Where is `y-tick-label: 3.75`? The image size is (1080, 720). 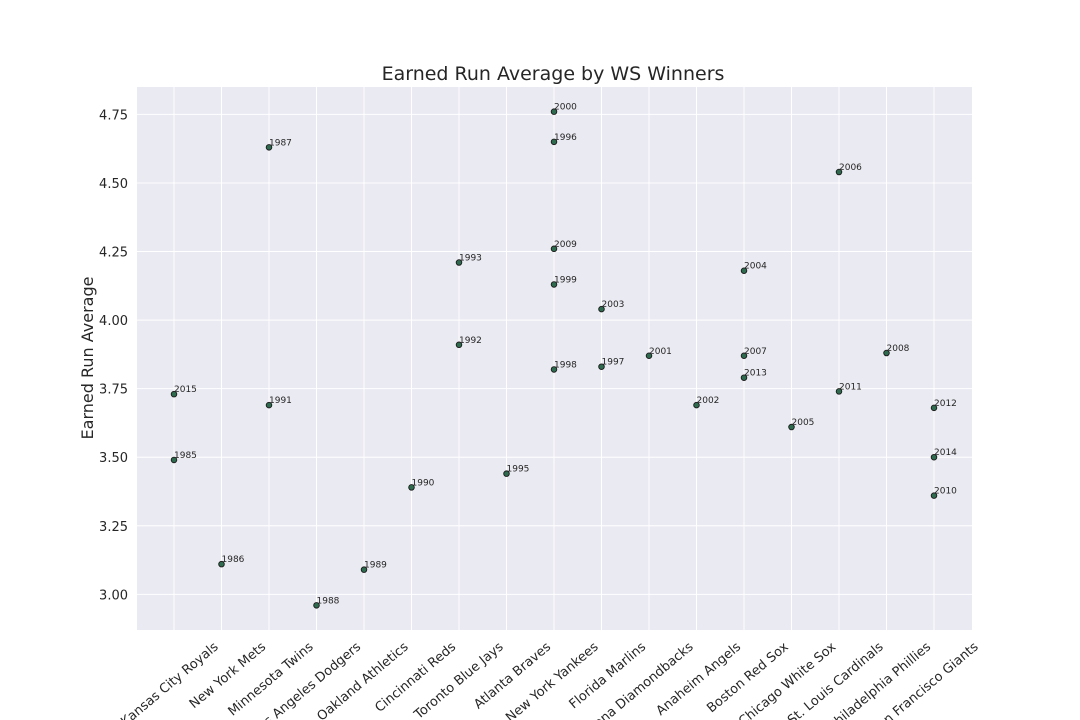
y-tick-label: 3.75 is located at coordinates (113, 390).